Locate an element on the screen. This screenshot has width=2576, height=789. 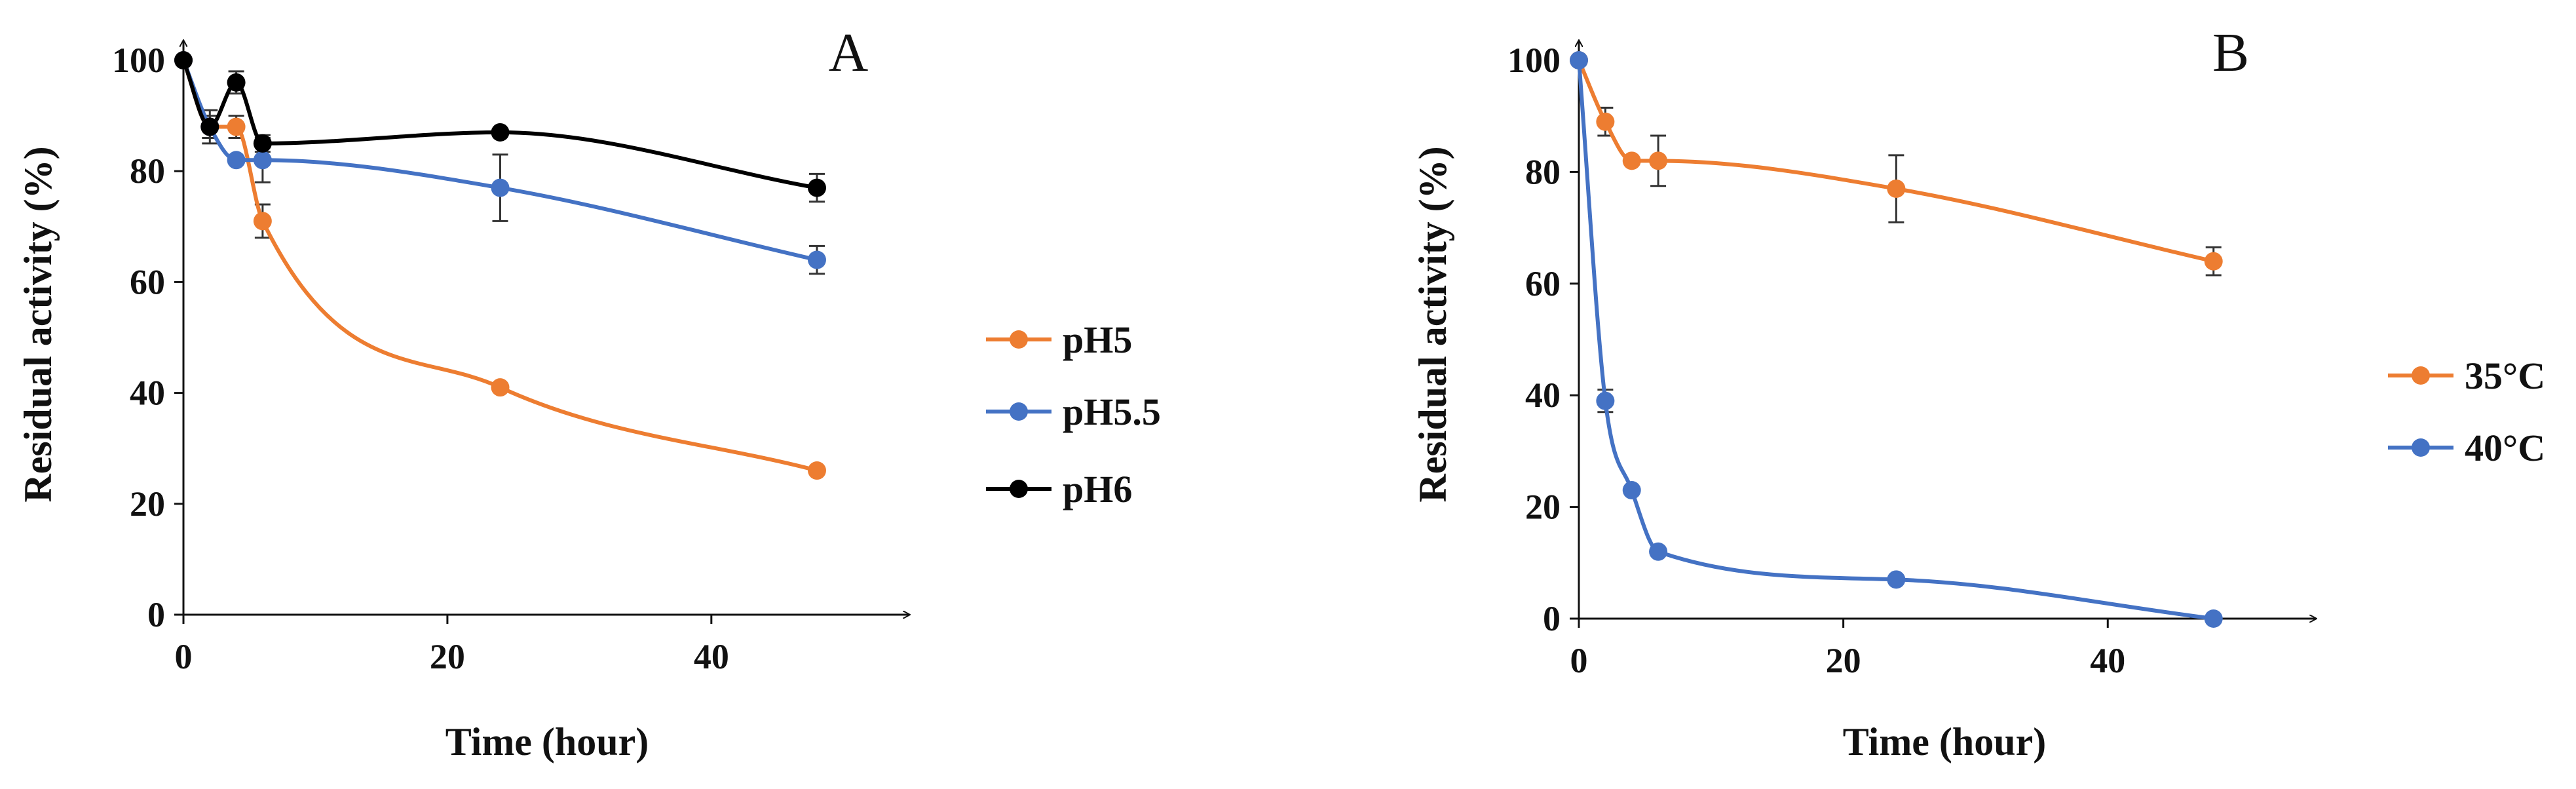
legend-entry-35c: 35°C is located at coordinates (2466, 376).